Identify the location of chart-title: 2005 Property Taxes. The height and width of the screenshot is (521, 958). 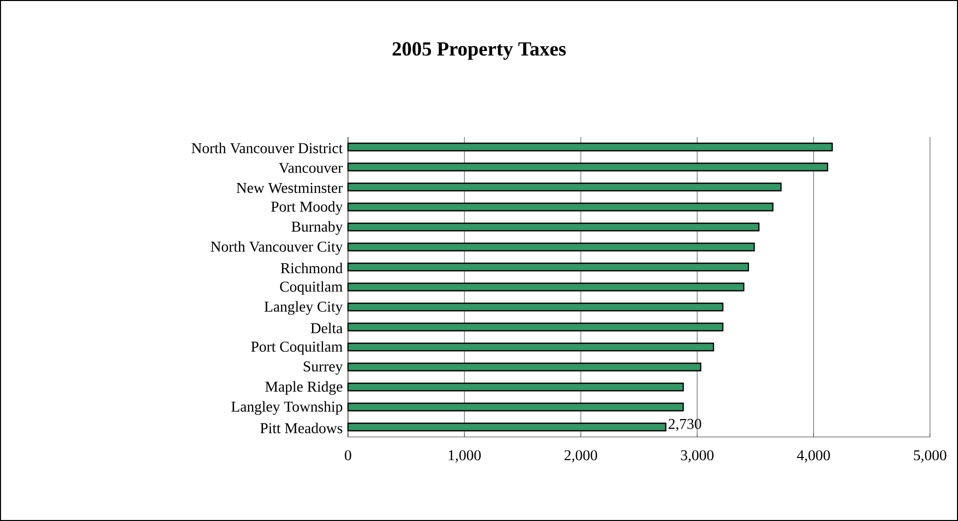
(479, 51).